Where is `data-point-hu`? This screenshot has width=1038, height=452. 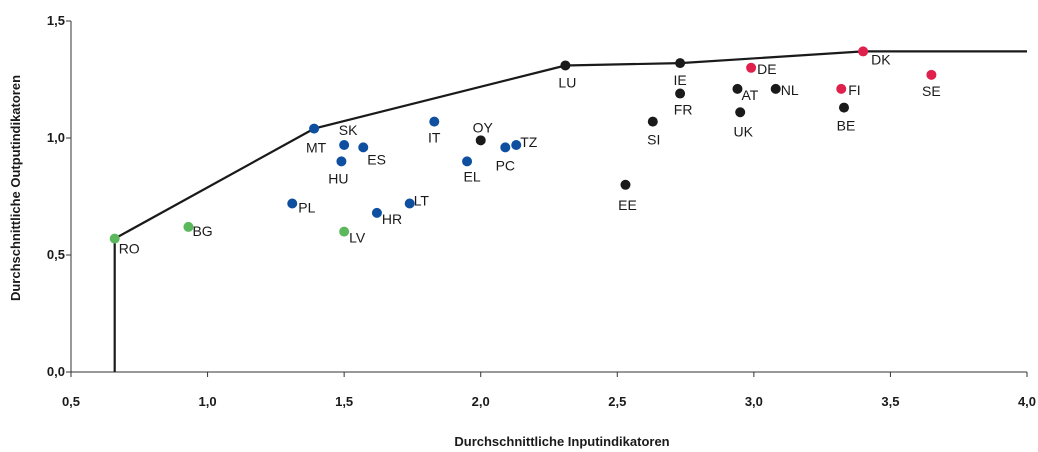
data-point-hu is located at coordinates (341, 161).